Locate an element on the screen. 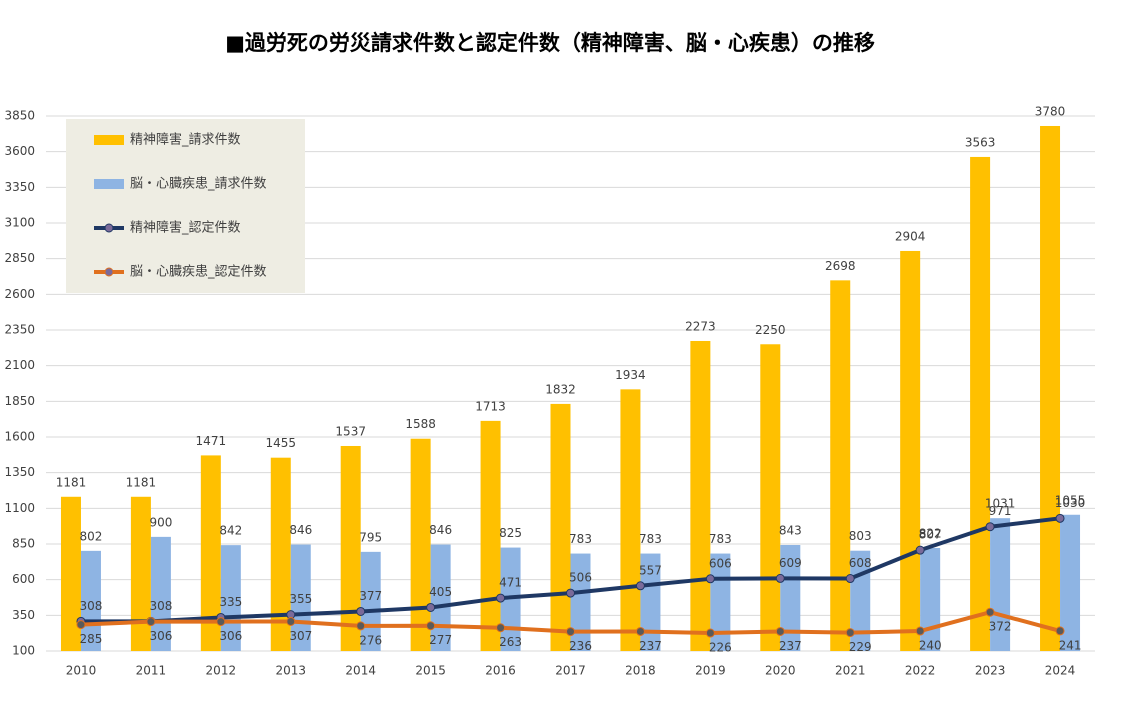  y-tick-label: 3600 is located at coordinates (19, 151).